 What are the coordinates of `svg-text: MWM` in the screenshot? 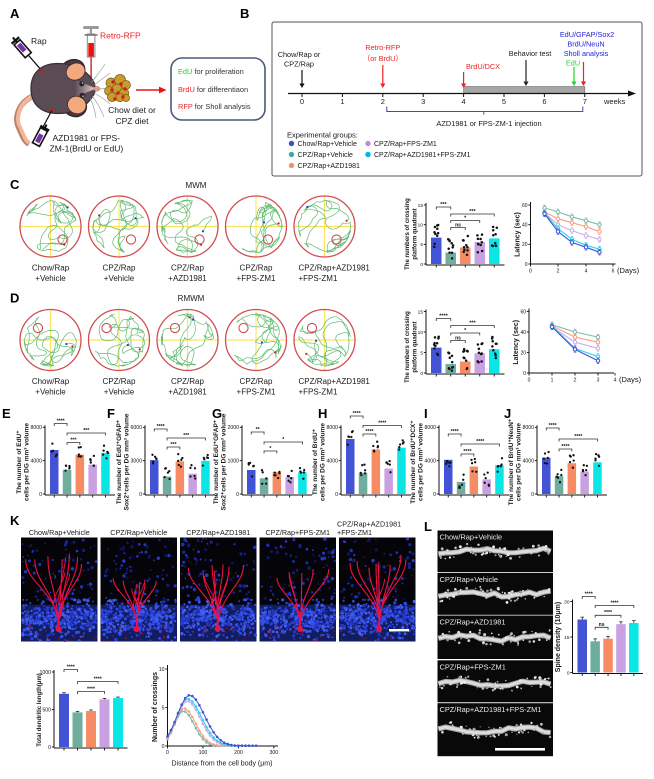 It's located at (196, 185).